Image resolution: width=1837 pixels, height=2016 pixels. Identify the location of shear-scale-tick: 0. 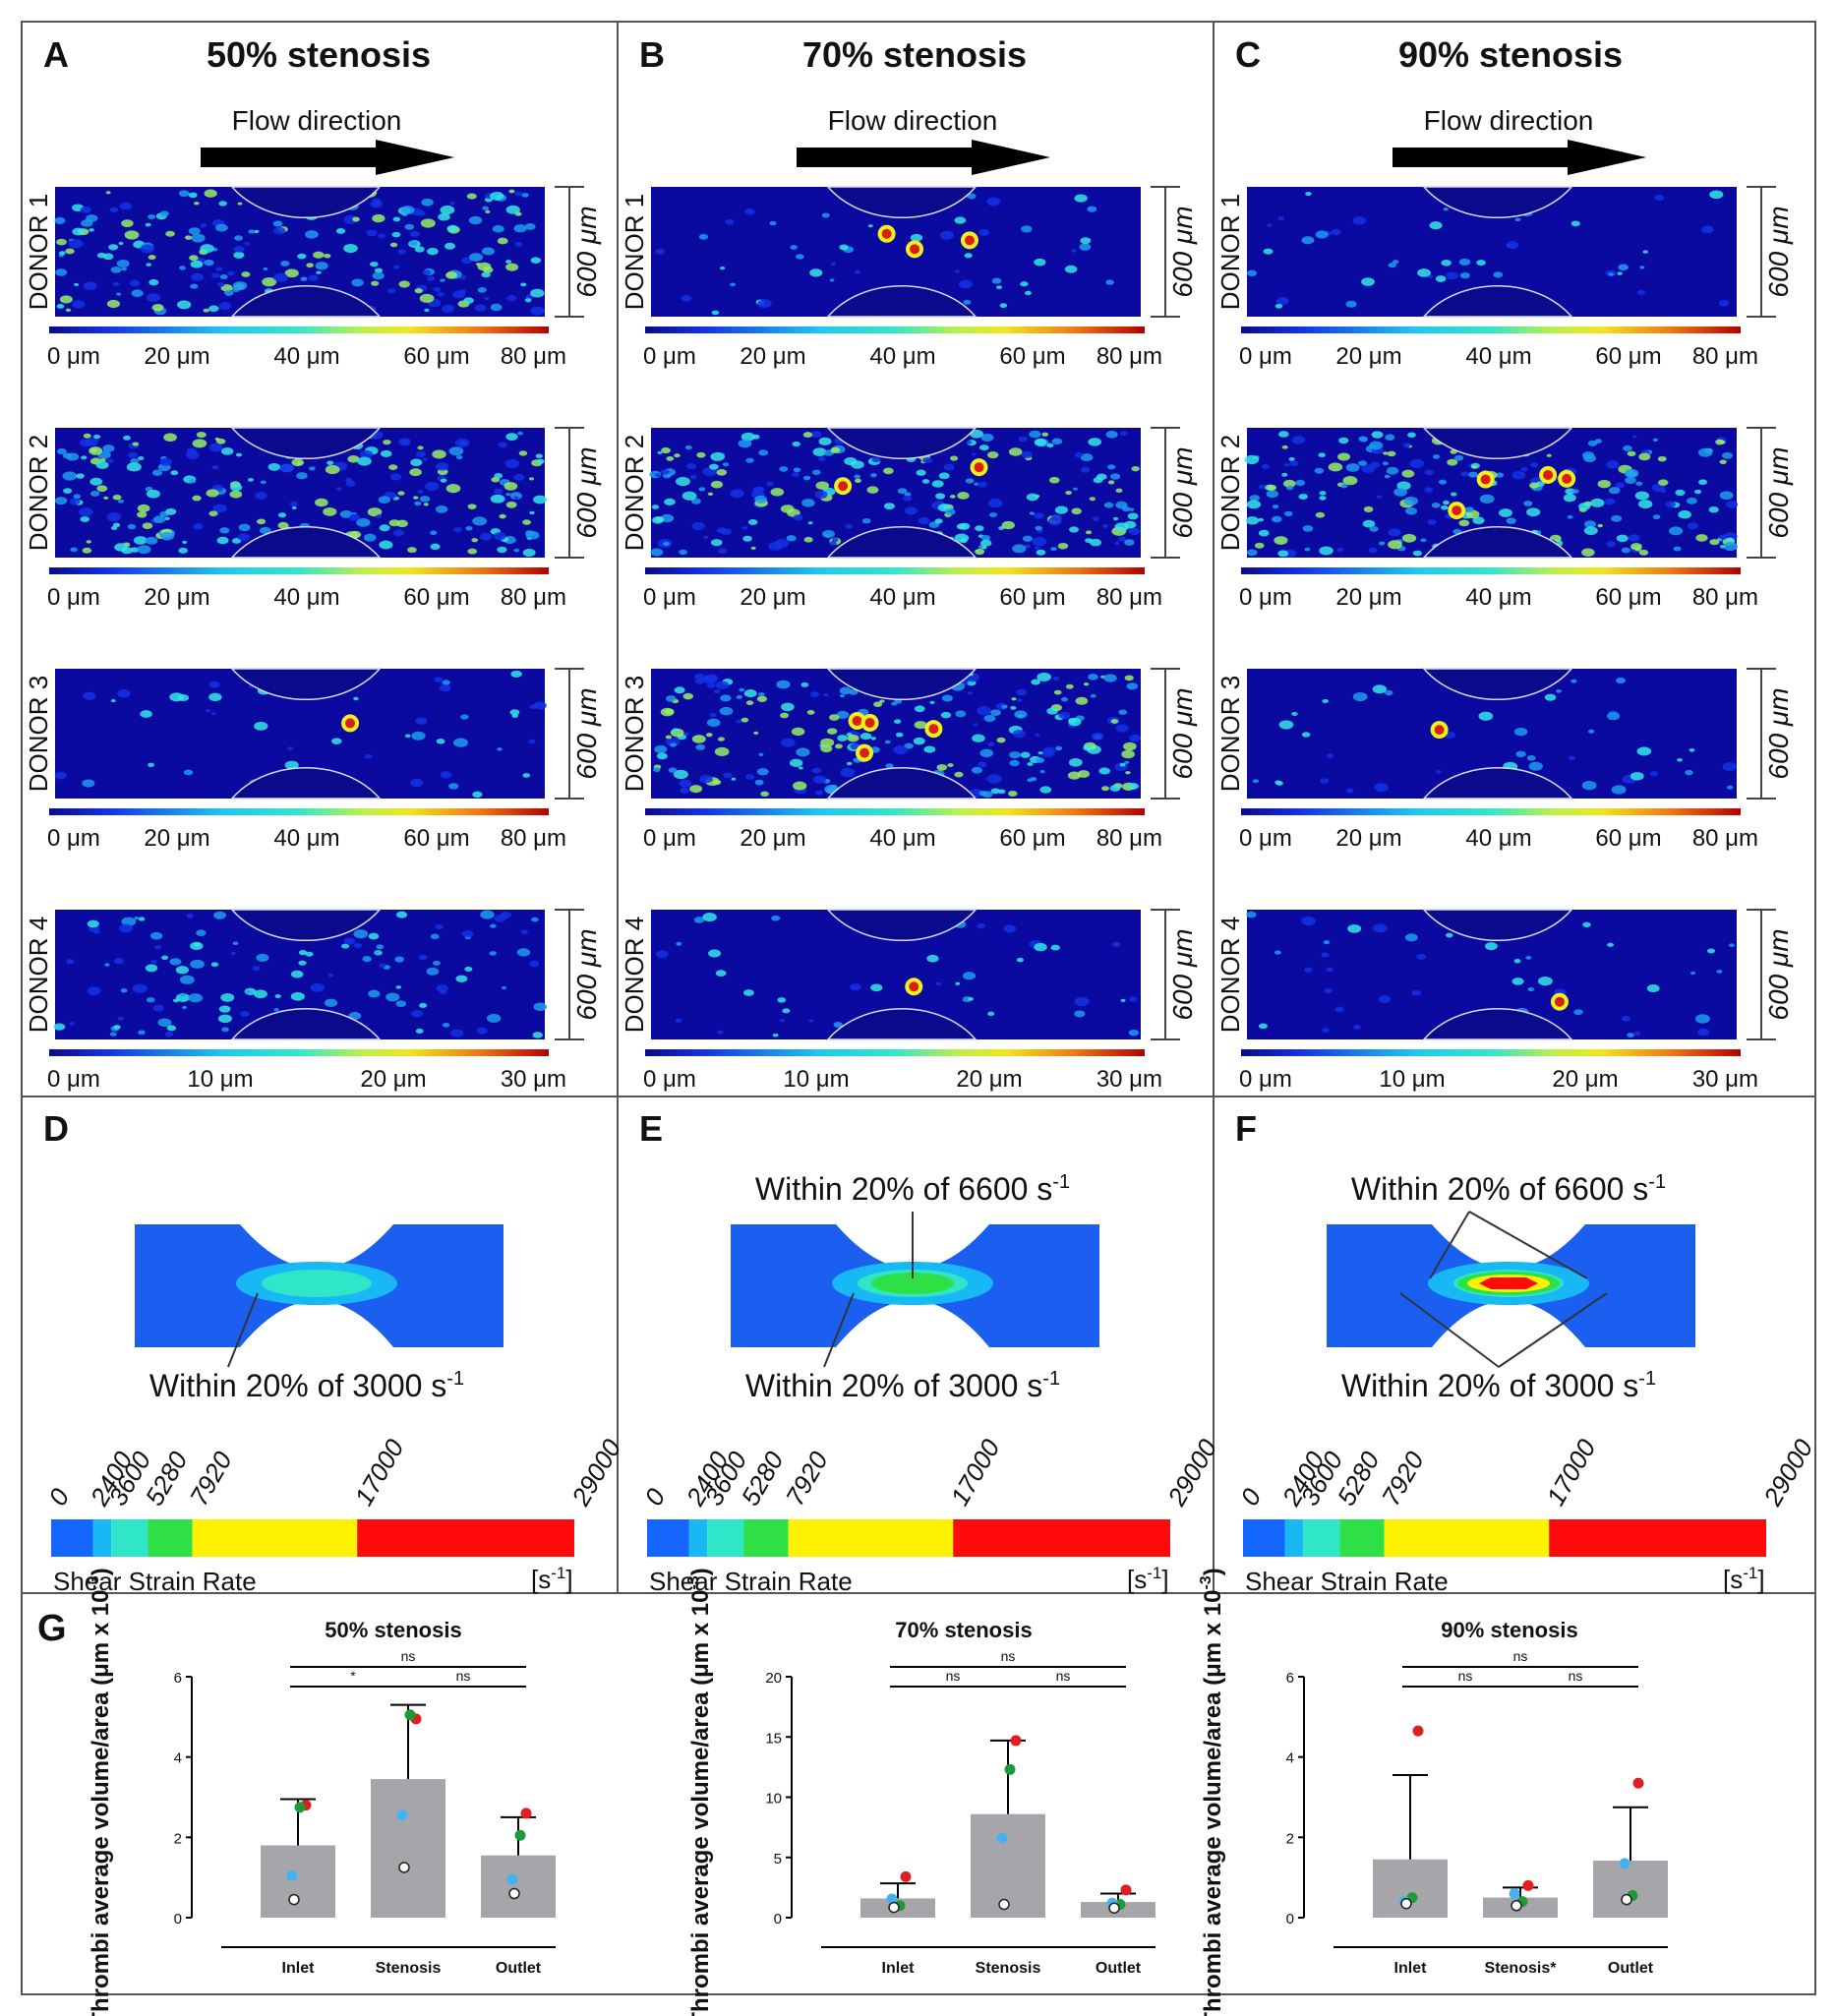
(59, 1497).